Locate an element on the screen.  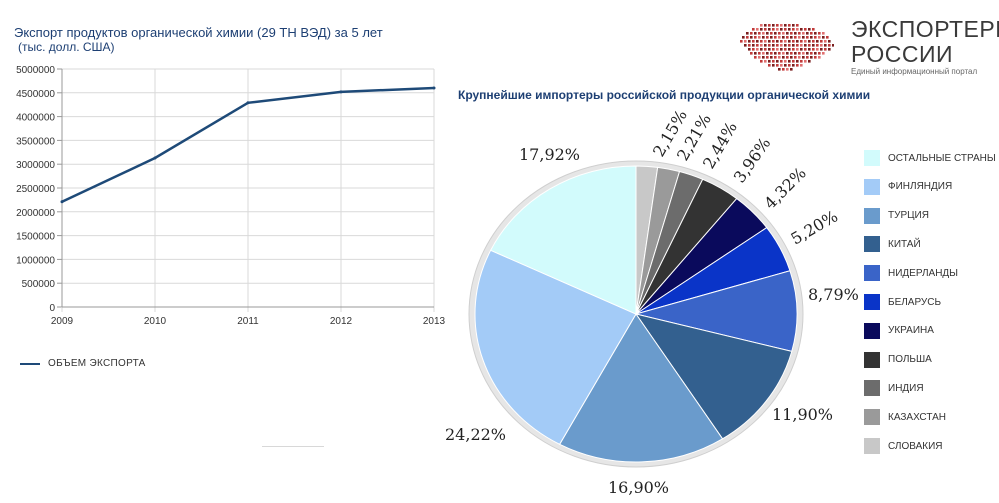
pie-legend-item: ТУРЦИЯ is located at coordinates (896, 215).